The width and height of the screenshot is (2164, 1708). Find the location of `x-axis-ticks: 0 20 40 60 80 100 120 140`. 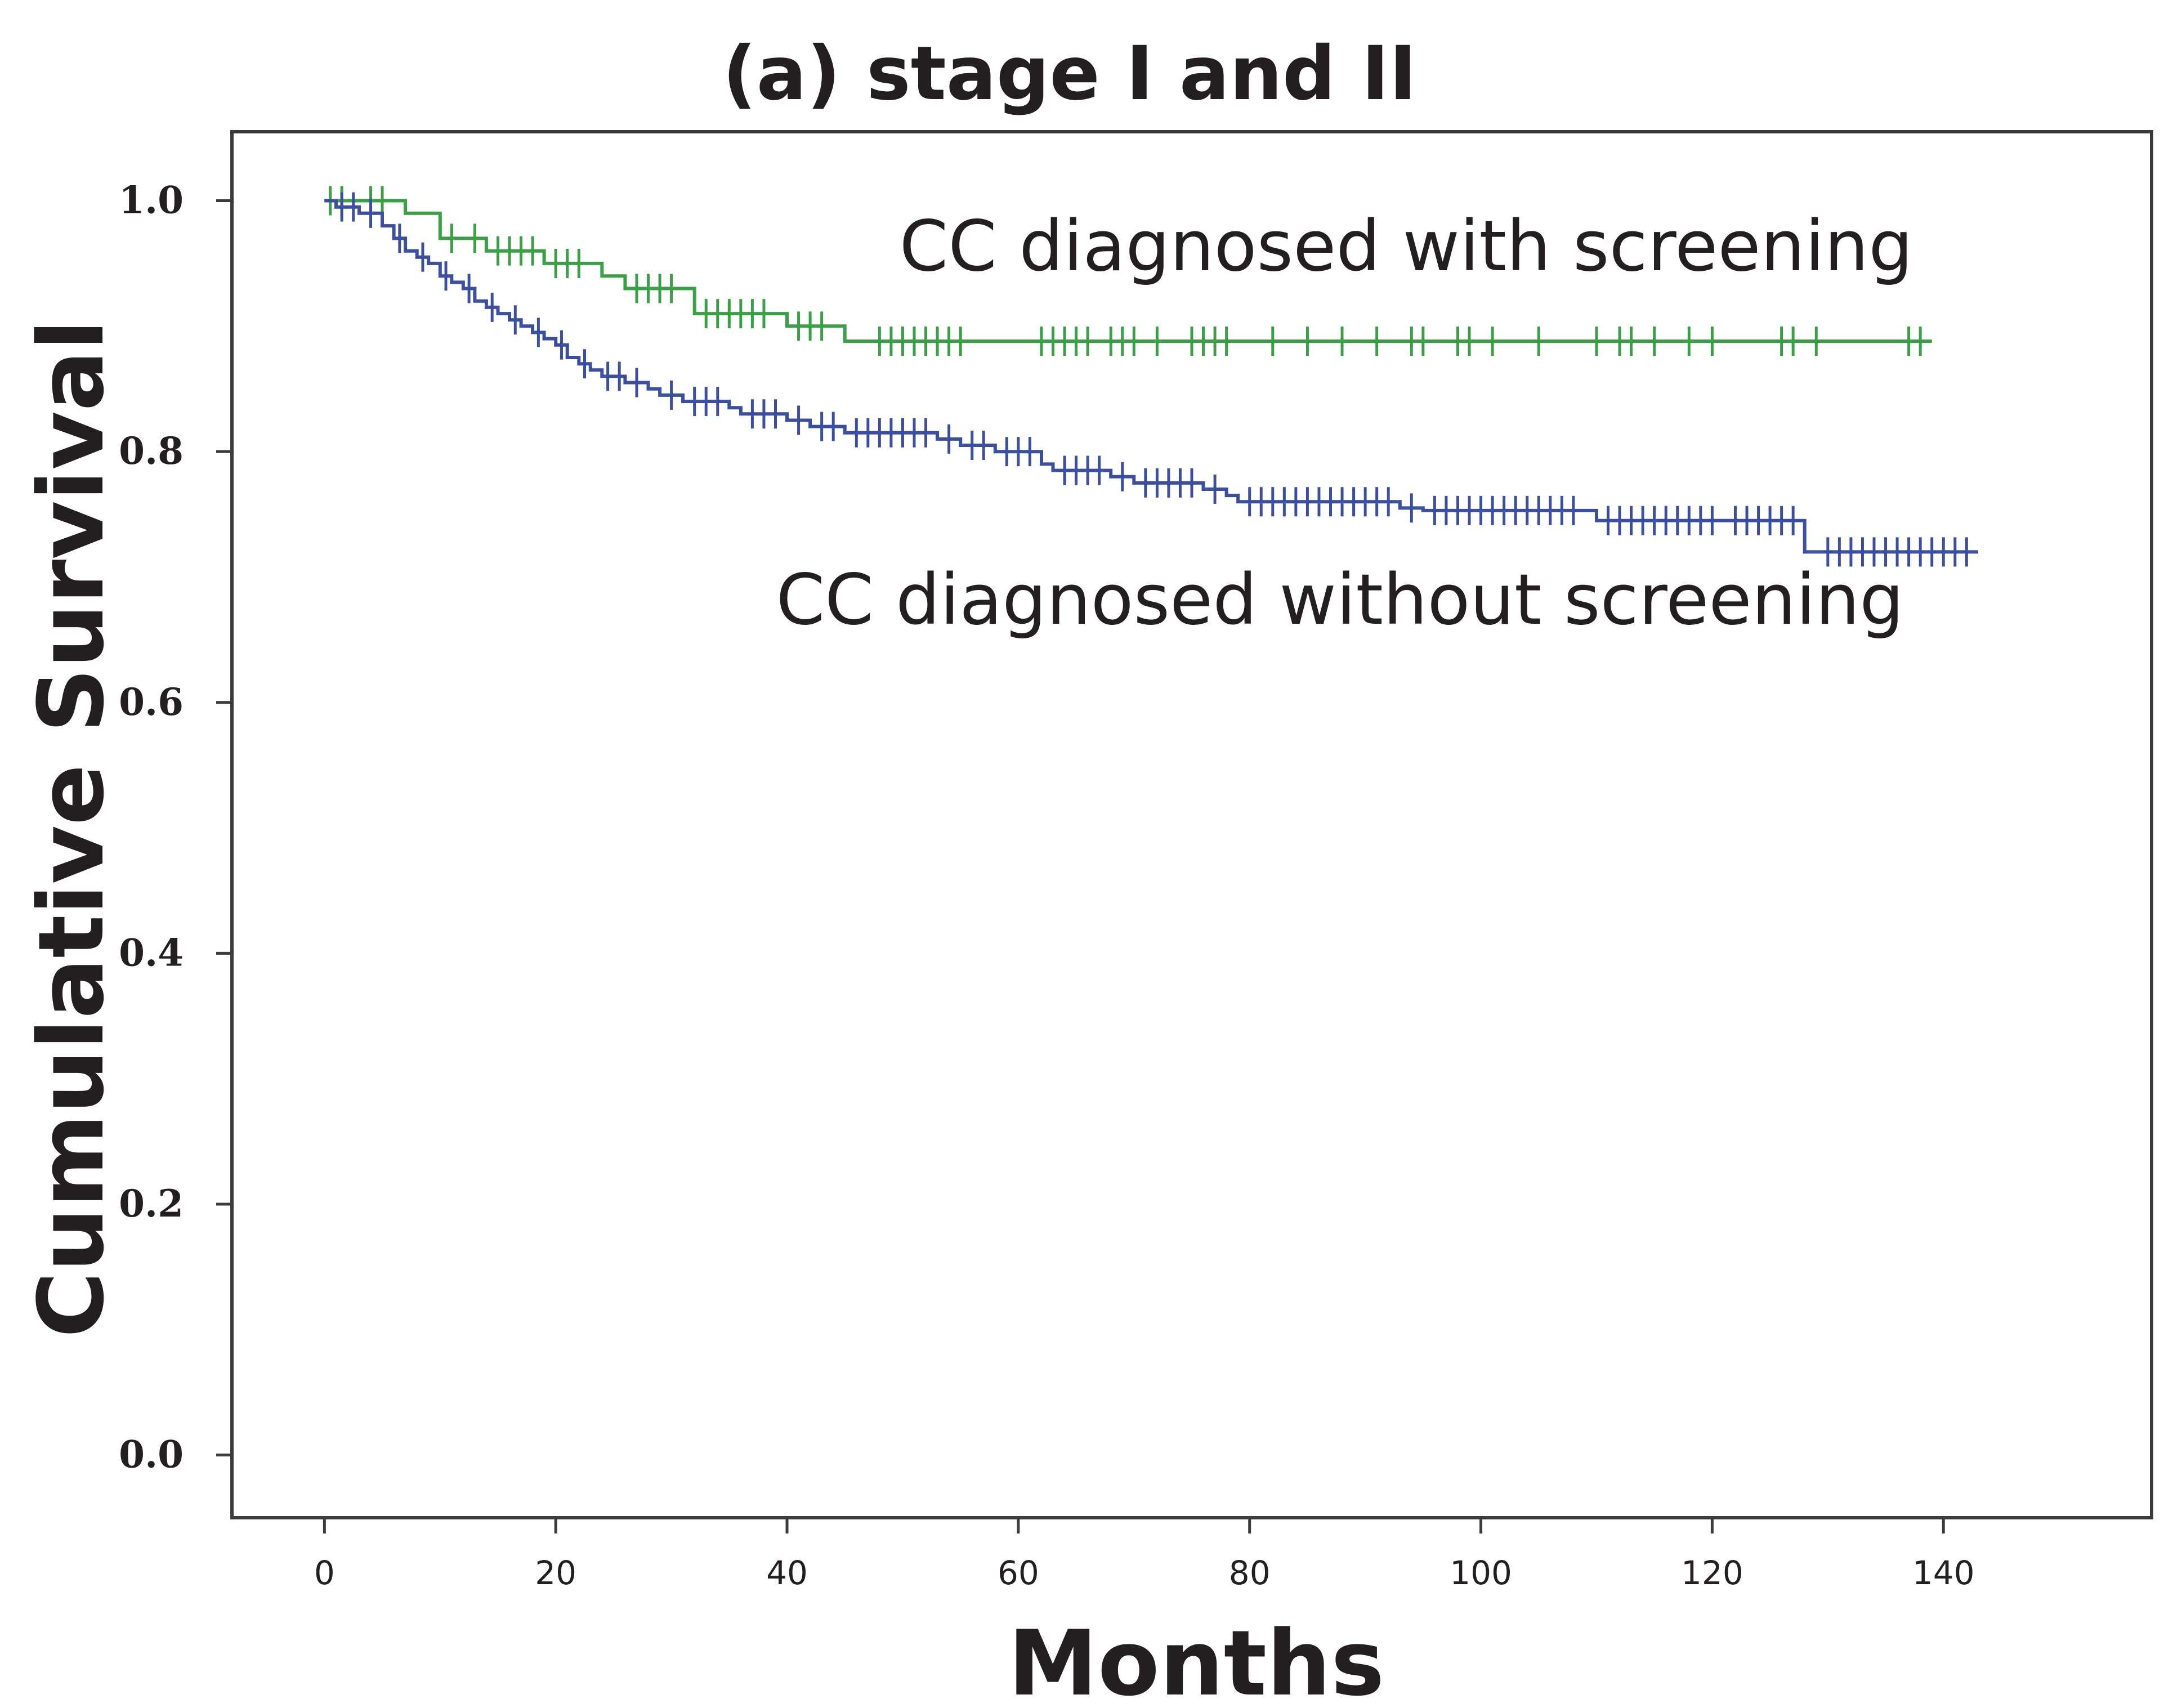

x-axis-ticks: 0 20 40 60 80 100 120 140 is located at coordinates (1144, 1555).